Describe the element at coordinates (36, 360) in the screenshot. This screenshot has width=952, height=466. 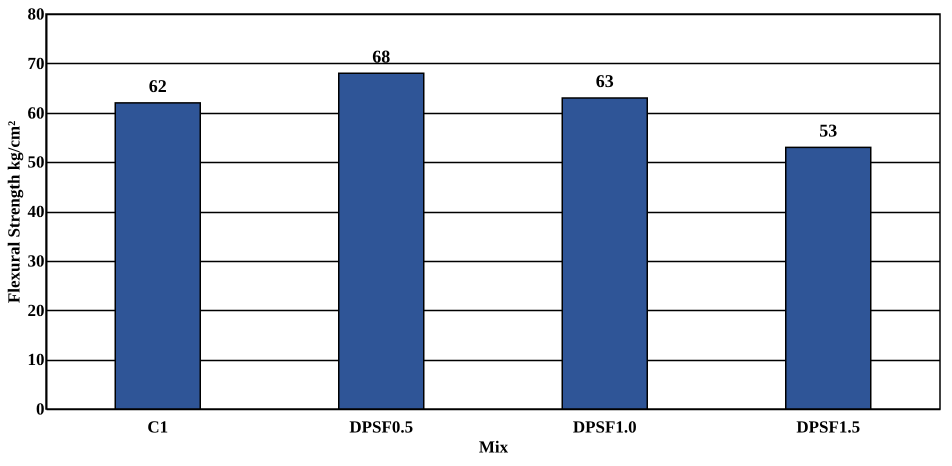
I see `y-tick-label: 10` at that location.